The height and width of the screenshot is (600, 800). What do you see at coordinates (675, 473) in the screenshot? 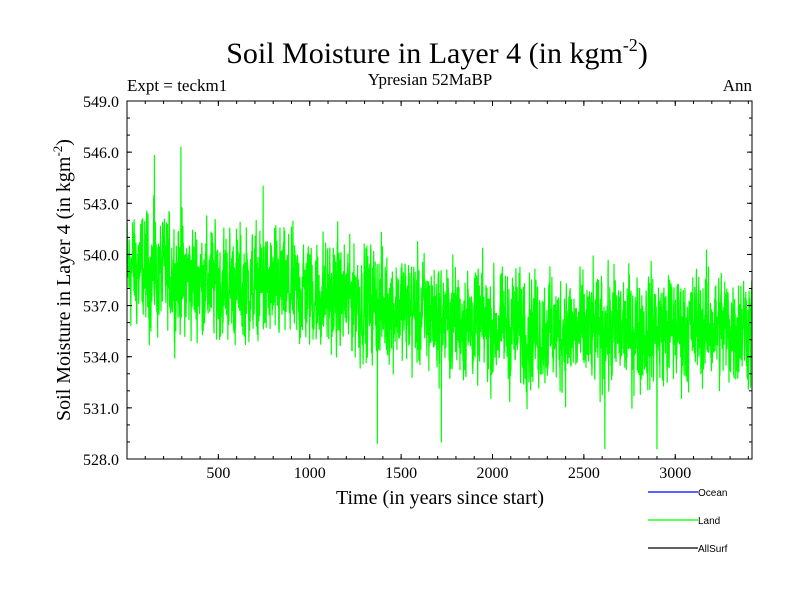
I see `x-tick-label: 3000` at bounding box center [675, 473].